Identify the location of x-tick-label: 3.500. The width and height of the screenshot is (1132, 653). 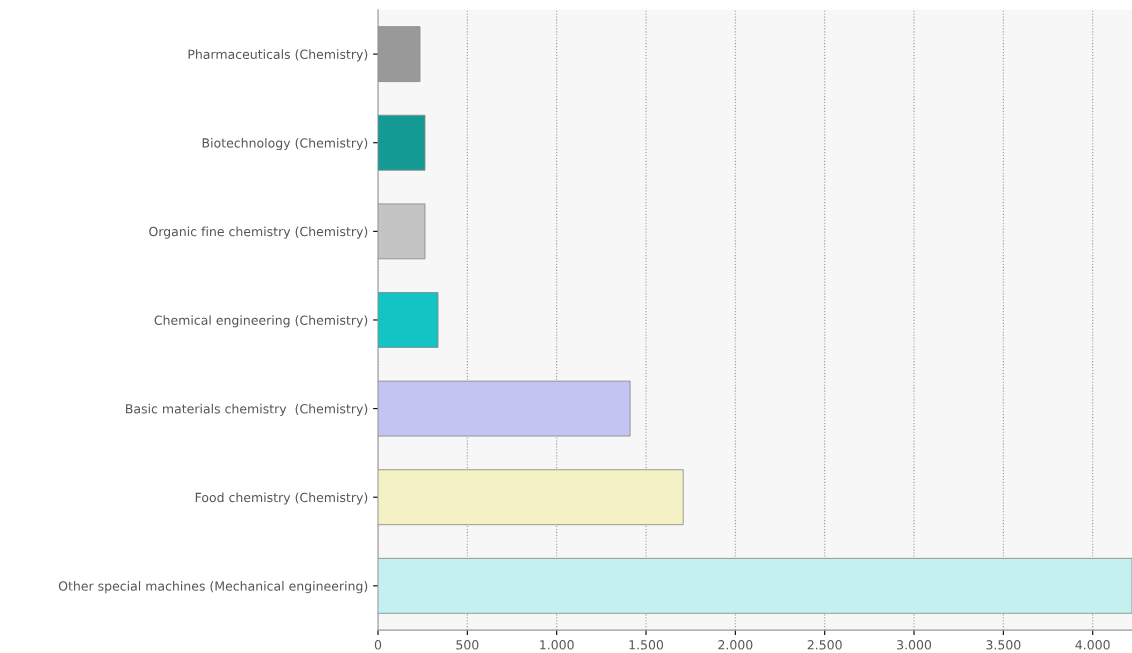
(1003, 645).